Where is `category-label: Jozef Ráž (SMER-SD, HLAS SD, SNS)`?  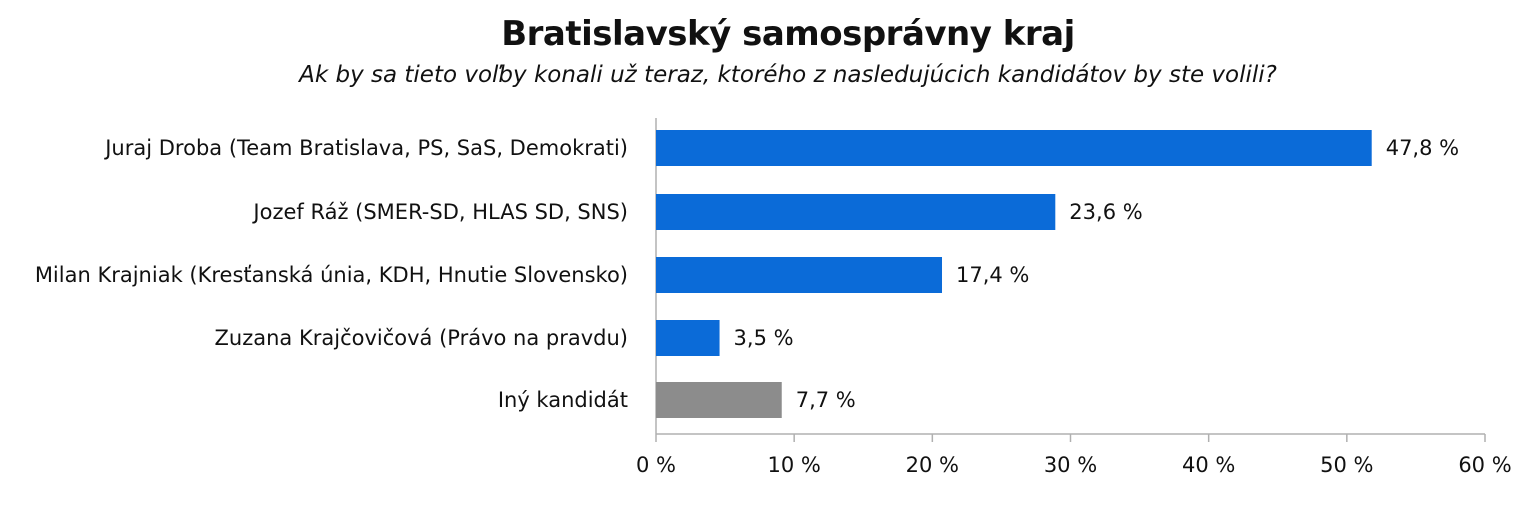
category-label: Jozef Ráž (SMER-SD, HLAS SD, SNS) is located at coordinates (439, 212).